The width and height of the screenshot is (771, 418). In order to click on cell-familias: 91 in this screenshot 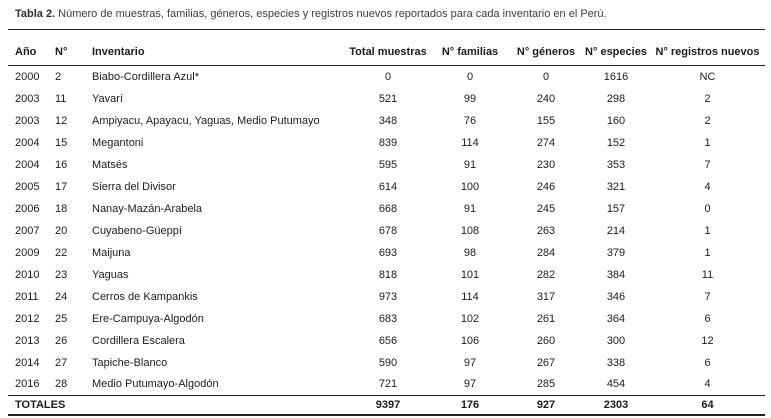, I will do `click(470, 208)`.